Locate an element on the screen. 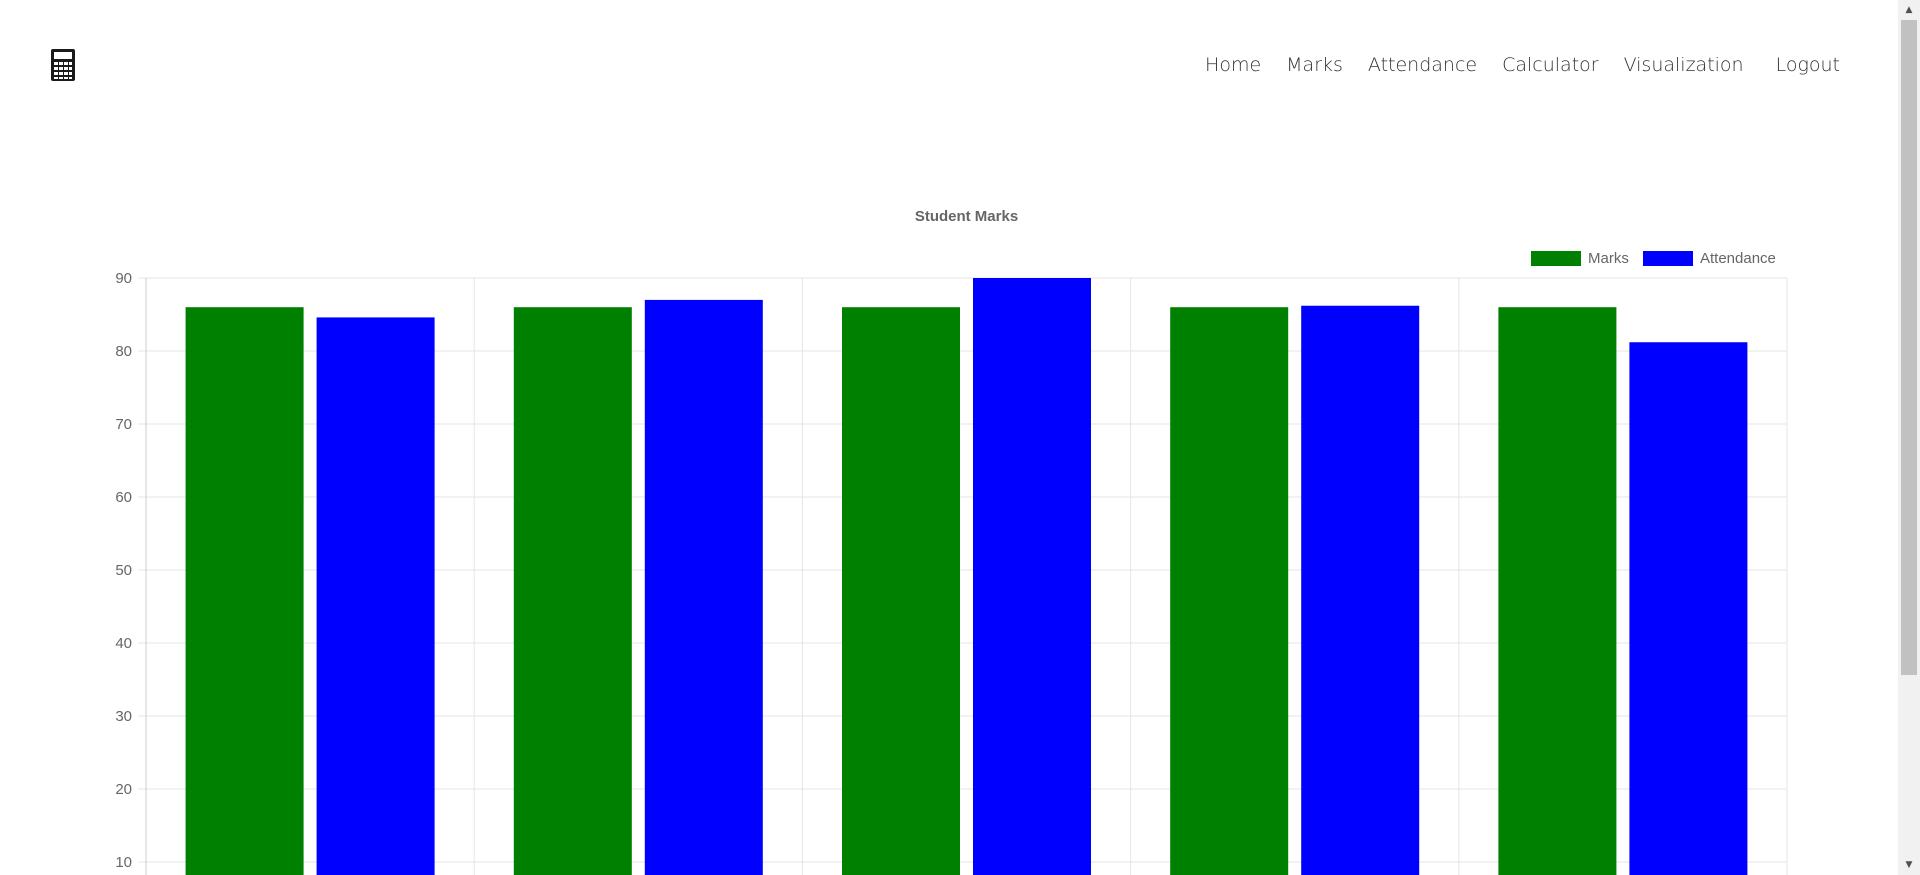 This screenshot has height=875, width=1920. y-tick-label: 70 is located at coordinates (123, 424).